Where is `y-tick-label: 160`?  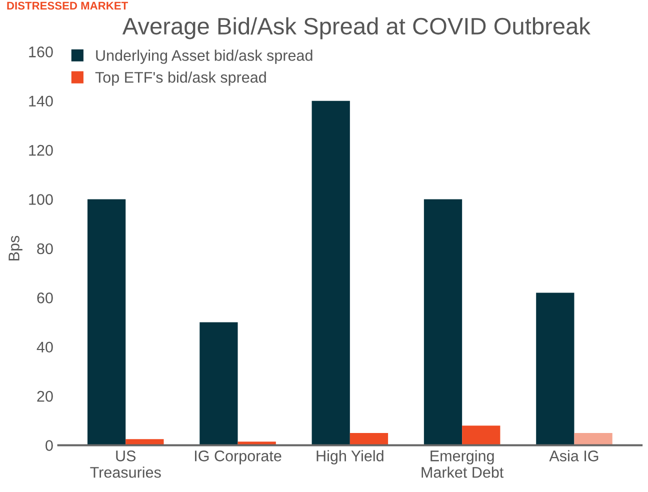 y-tick-label: 160 is located at coordinates (41, 52).